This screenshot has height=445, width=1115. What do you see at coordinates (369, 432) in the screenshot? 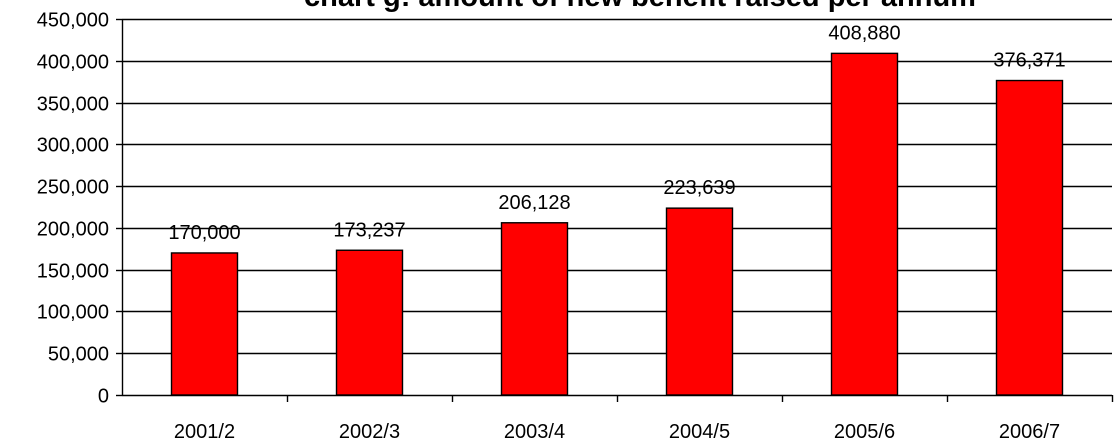
I see `x-tick-label: 2002/3` at bounding box center [369, 432].